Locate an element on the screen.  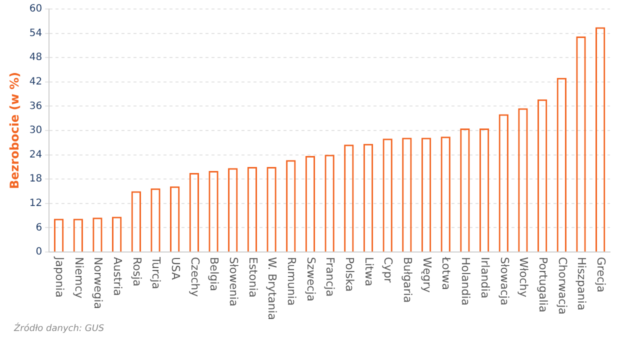
text: Źródło danych: GUS is located at coordinates (59, 329).